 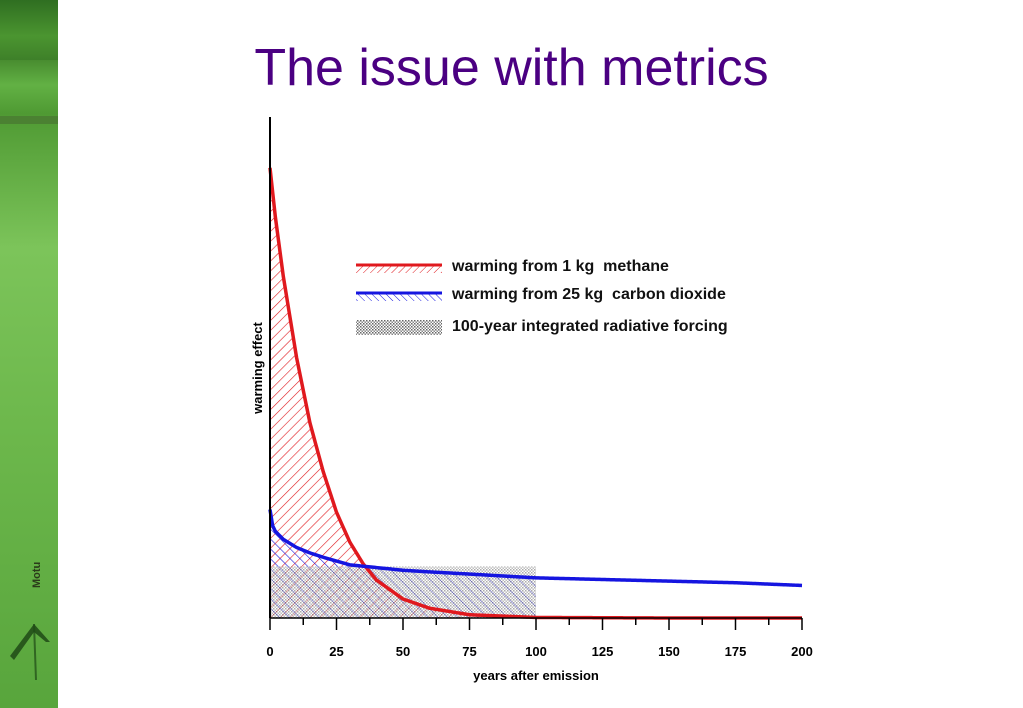 I want to click on legend-label: 100-year integrated radiative forcing, so click(x=590, y=326).